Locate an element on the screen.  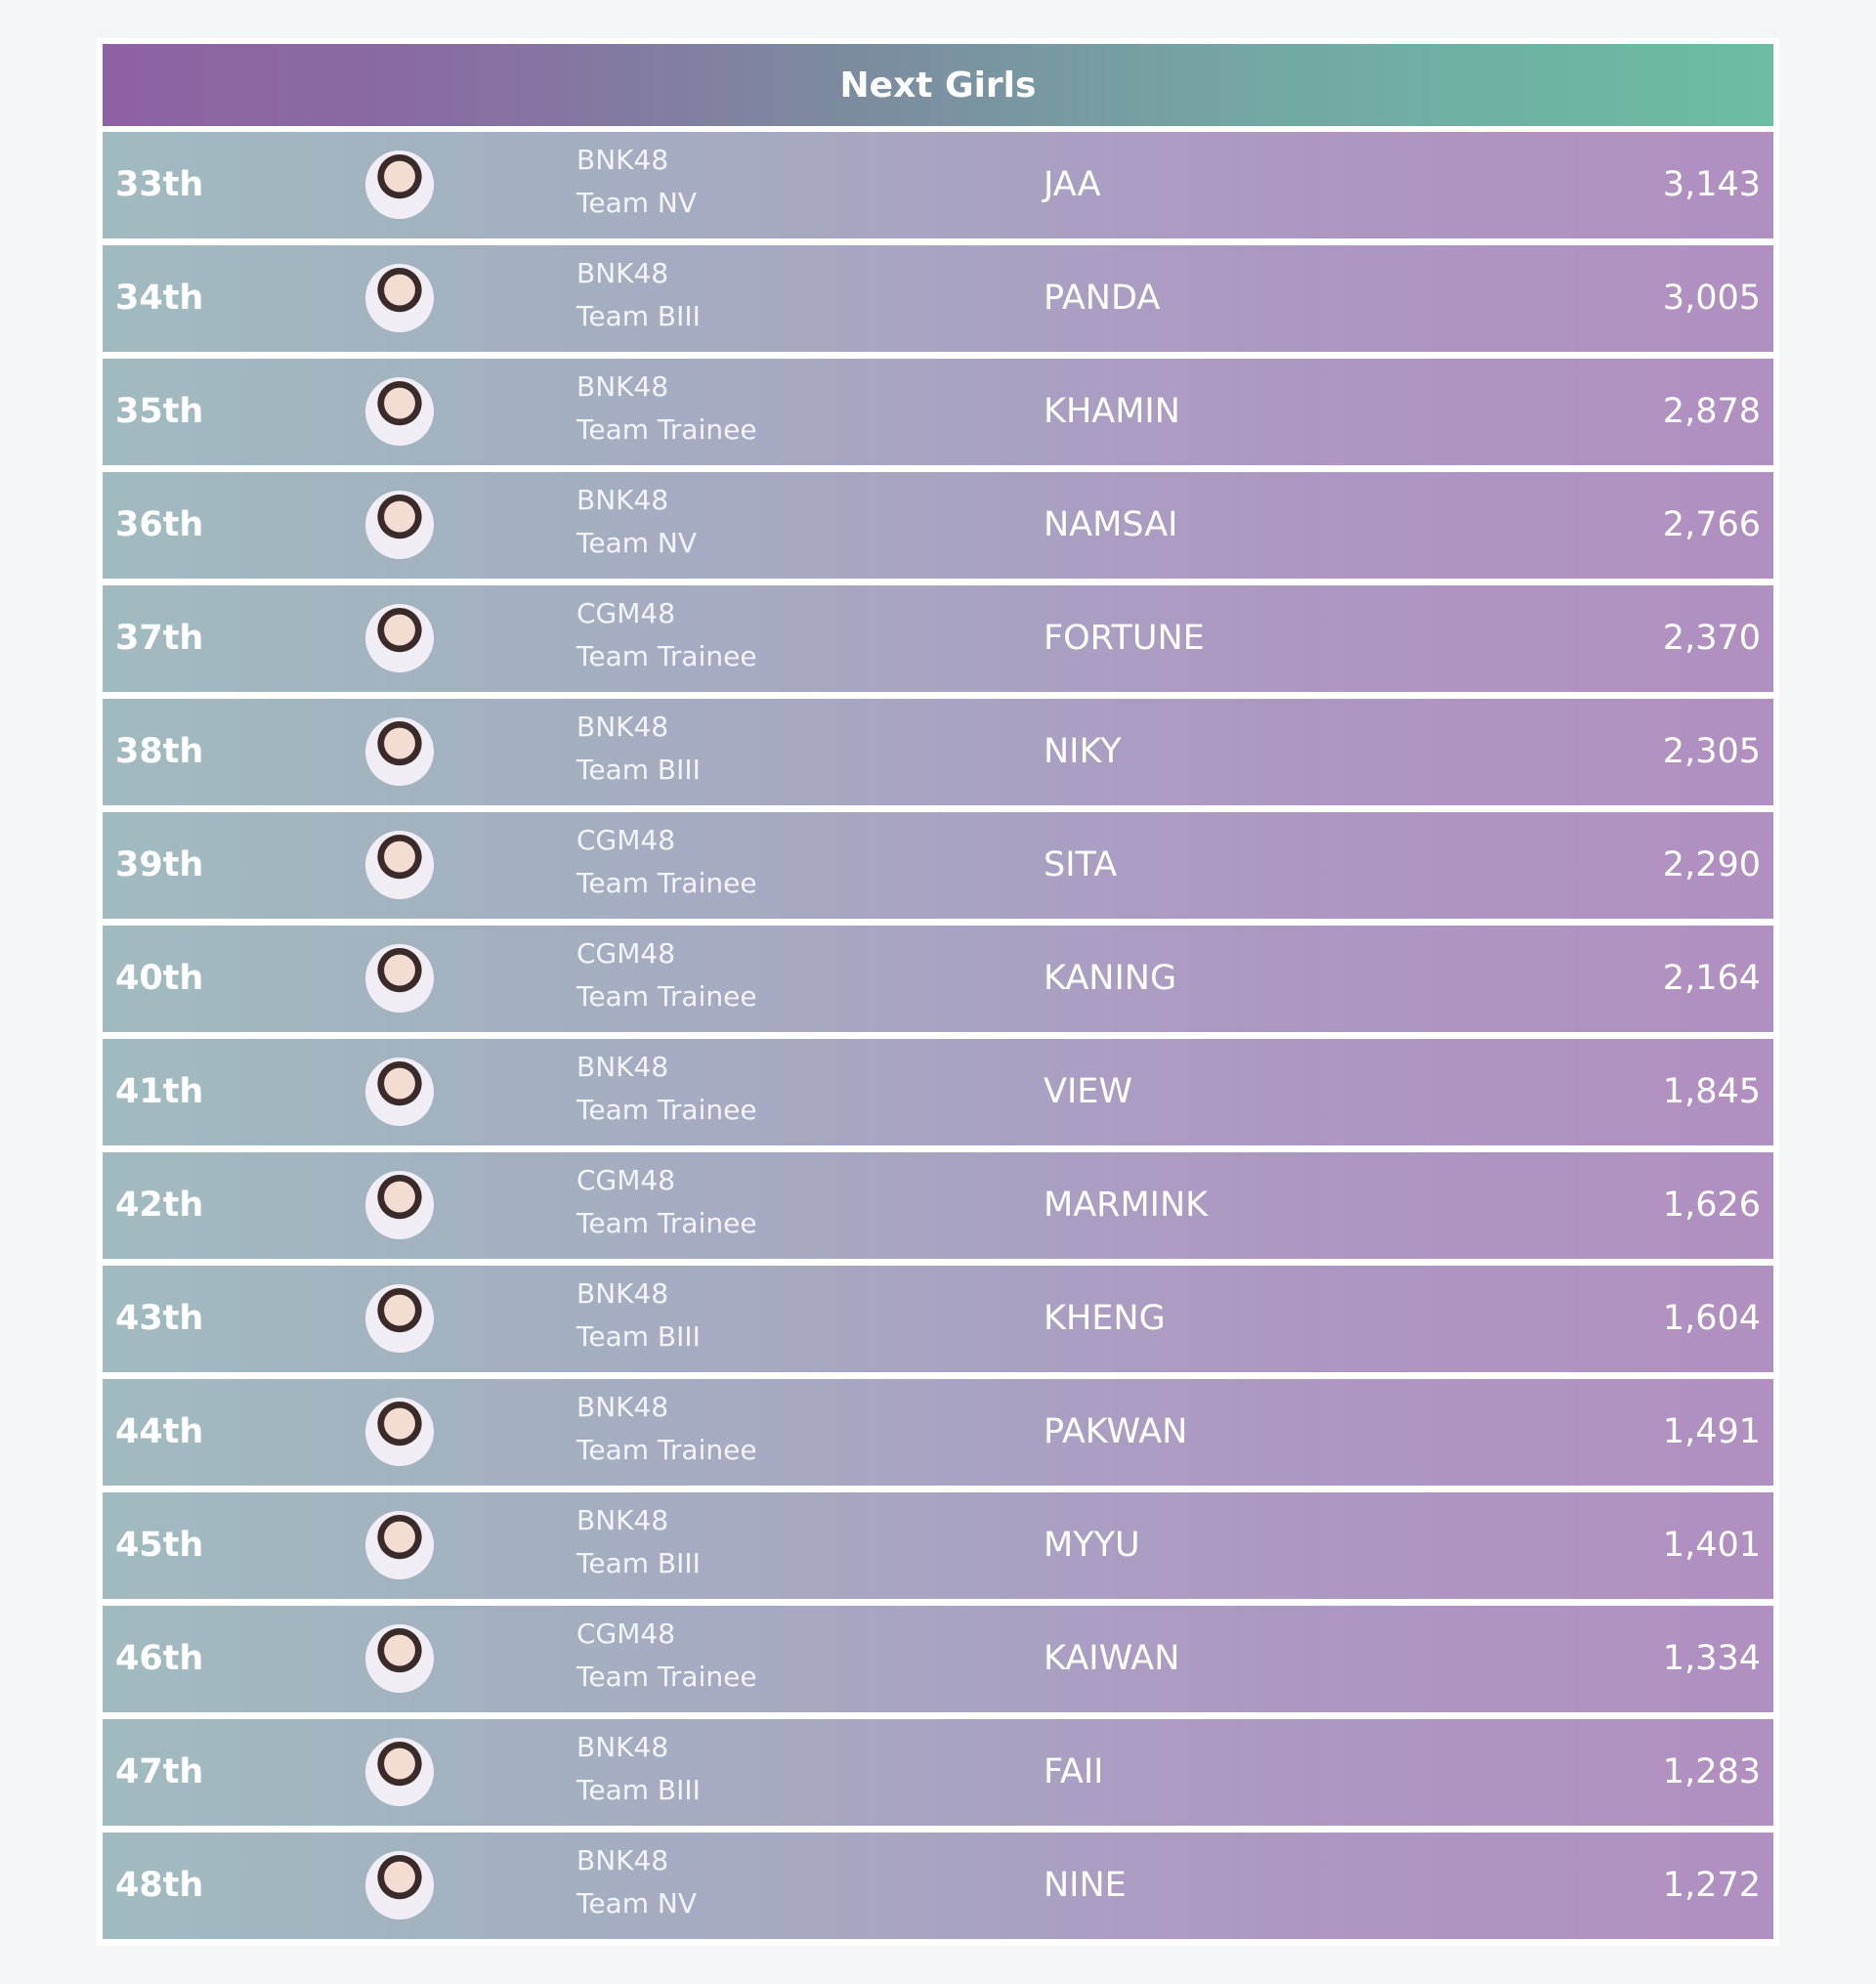
member-name: JAA is located at coordinates (1072, 184).